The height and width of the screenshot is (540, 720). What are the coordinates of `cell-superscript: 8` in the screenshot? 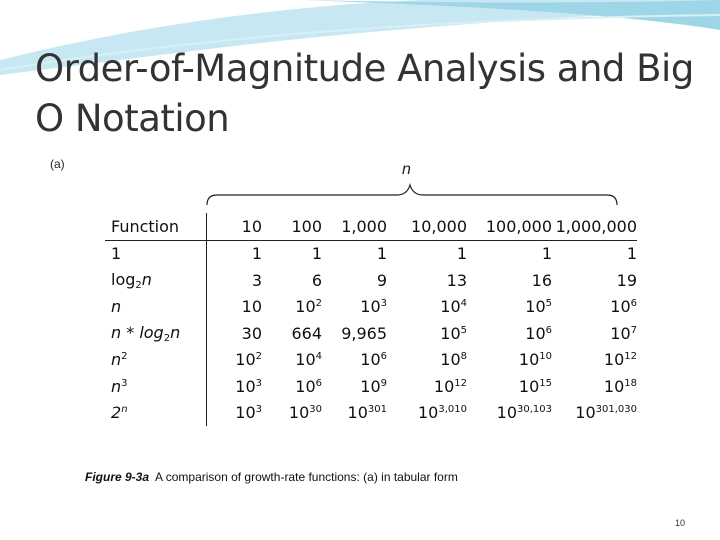 It's located at (463, 357).